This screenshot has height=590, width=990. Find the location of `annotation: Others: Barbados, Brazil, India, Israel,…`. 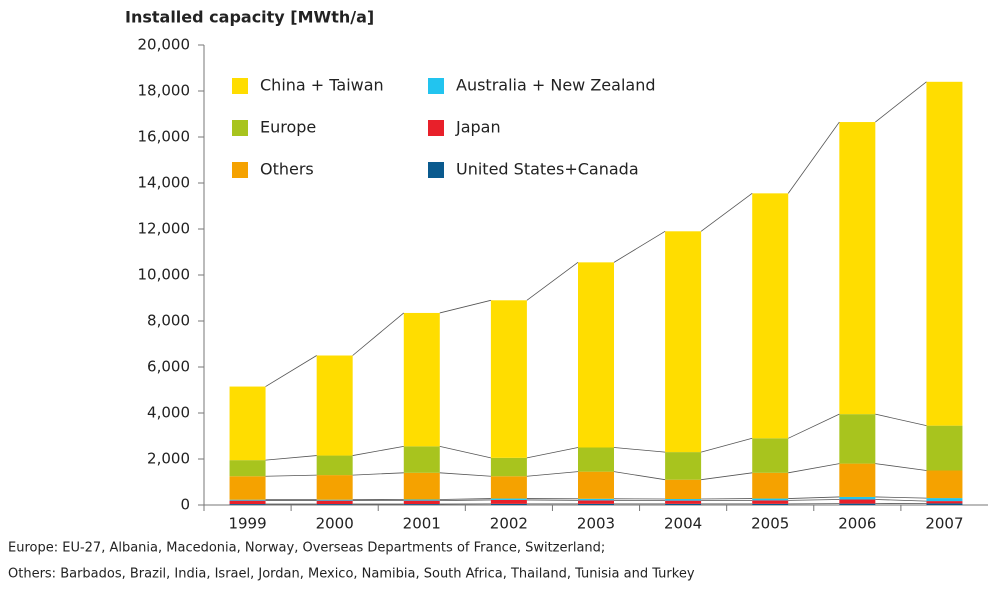

annotation: Others: Barbados, Brazil, India, Israel,… is located at coordinates (351, 574).